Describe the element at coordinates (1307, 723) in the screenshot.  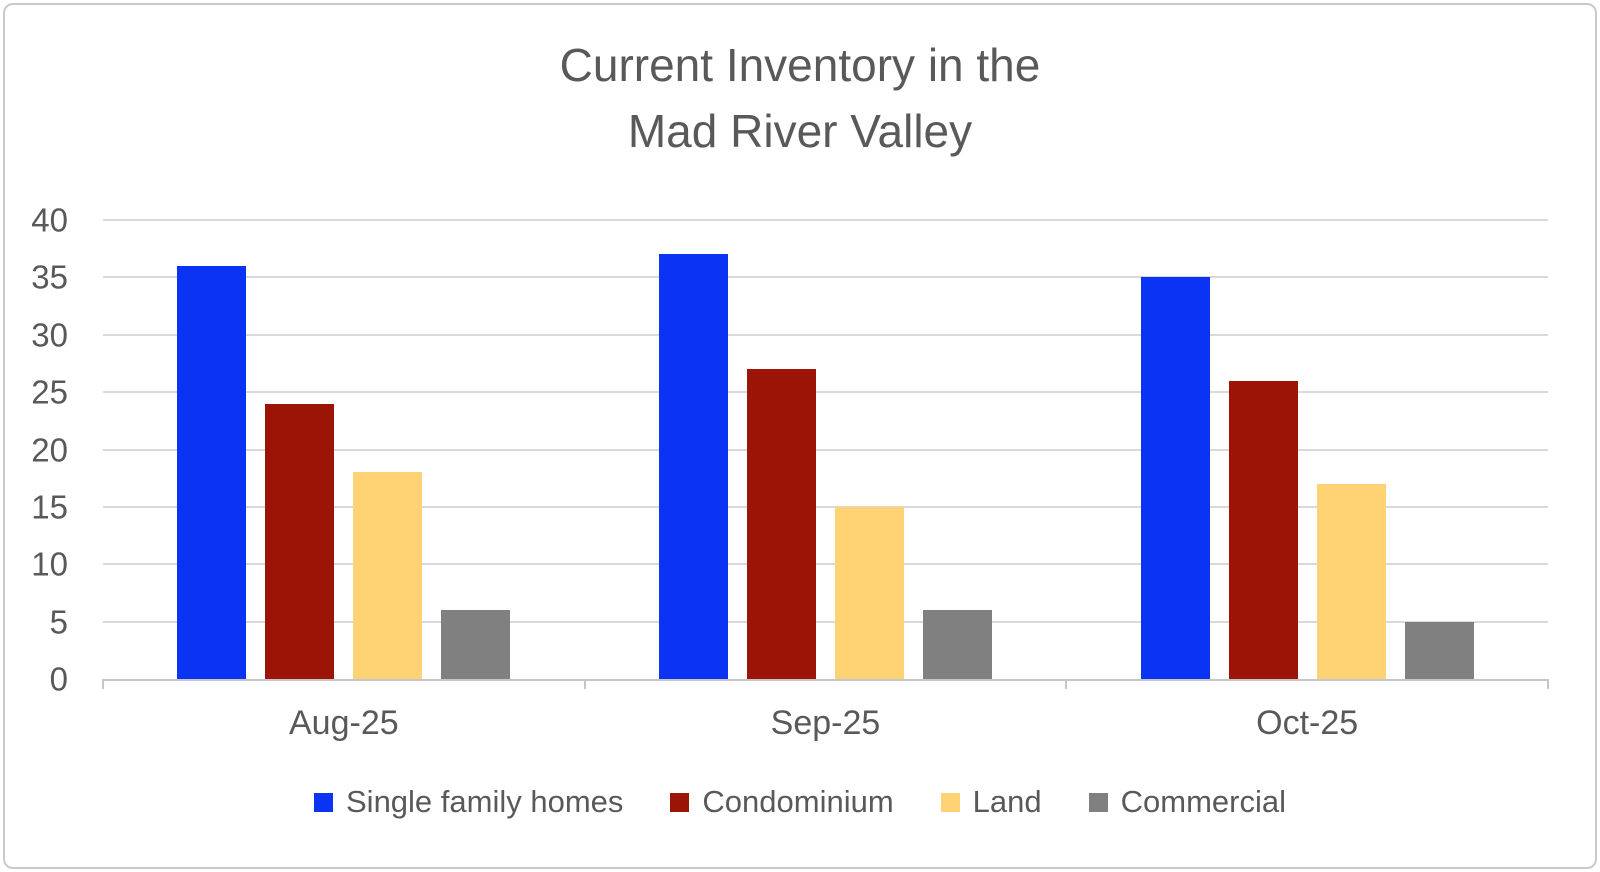
I see `x-axis-label-oct-25: Oct-25` at that location.